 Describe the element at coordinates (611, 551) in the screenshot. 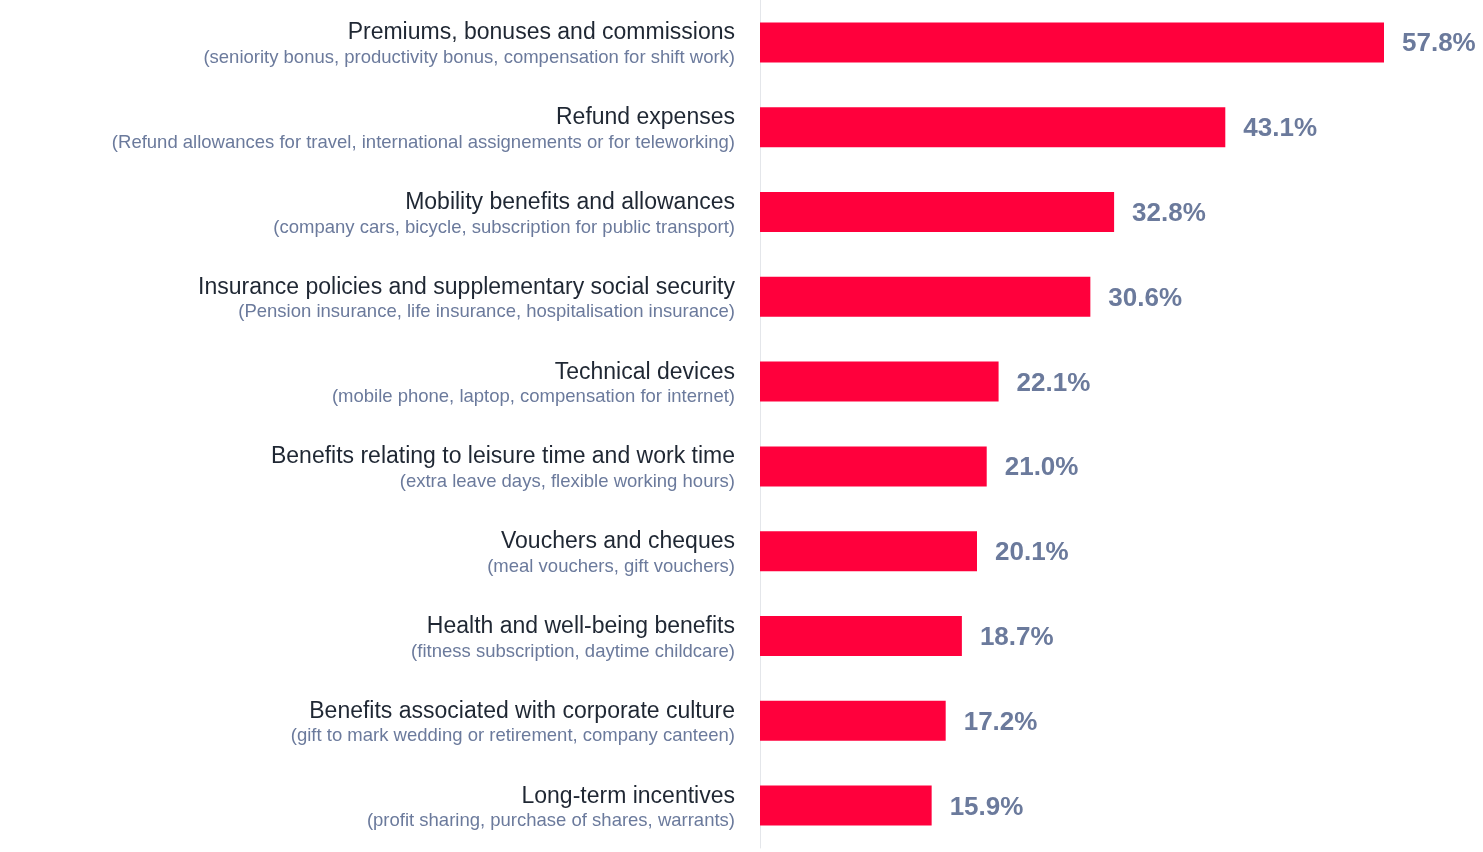

I see `y-tick-label: Vouchers and cheques (meal vouchers, gift vouchers)` at that location.